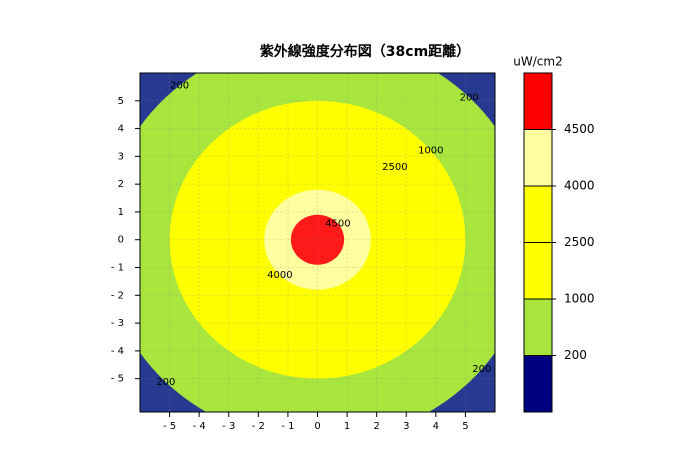 The image size is (700, 467). What do you see at coordinates (121, 184) in the screenshot?
I see `y-tick-label: 2` at bounding box center [121, 184].